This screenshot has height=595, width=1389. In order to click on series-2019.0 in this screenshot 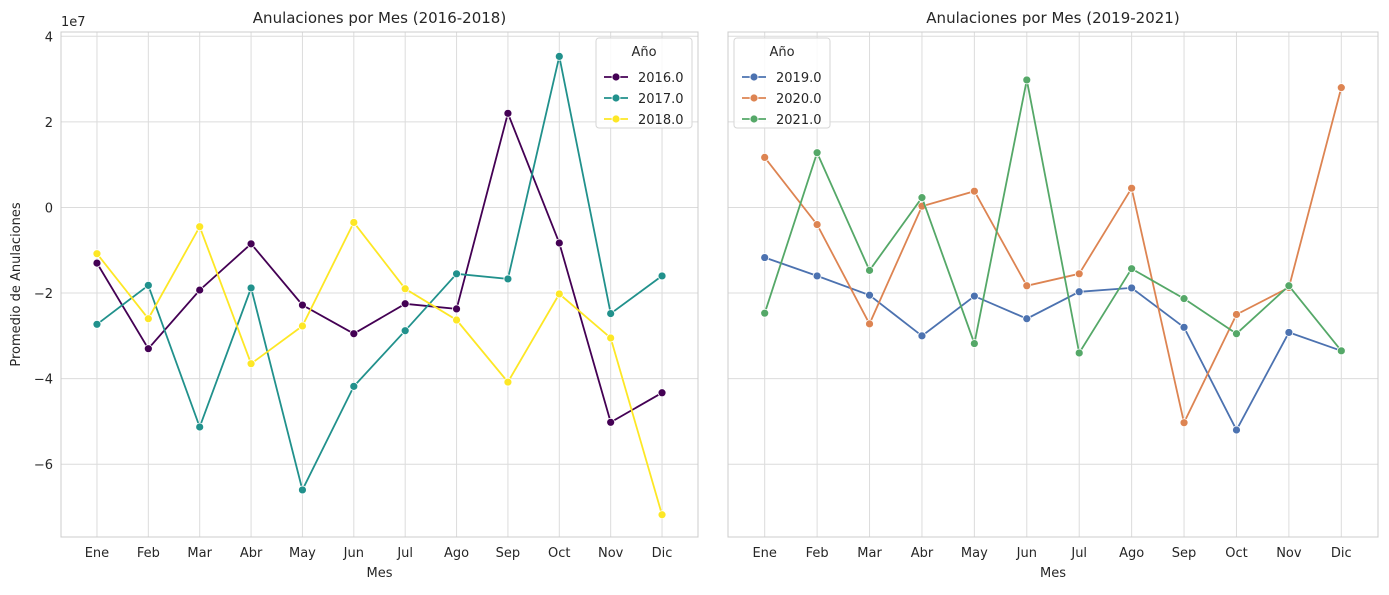, I will do `click(1053, 344)`.